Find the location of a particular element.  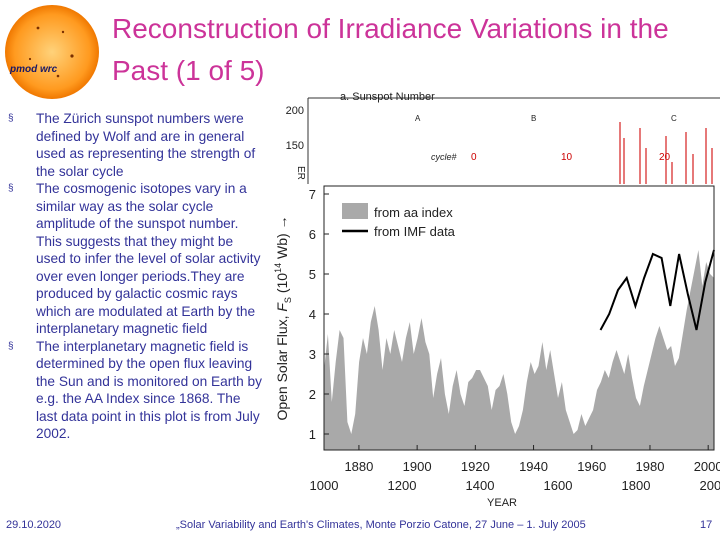

flux-y-label-var: F is located at coordinates (282, 307).